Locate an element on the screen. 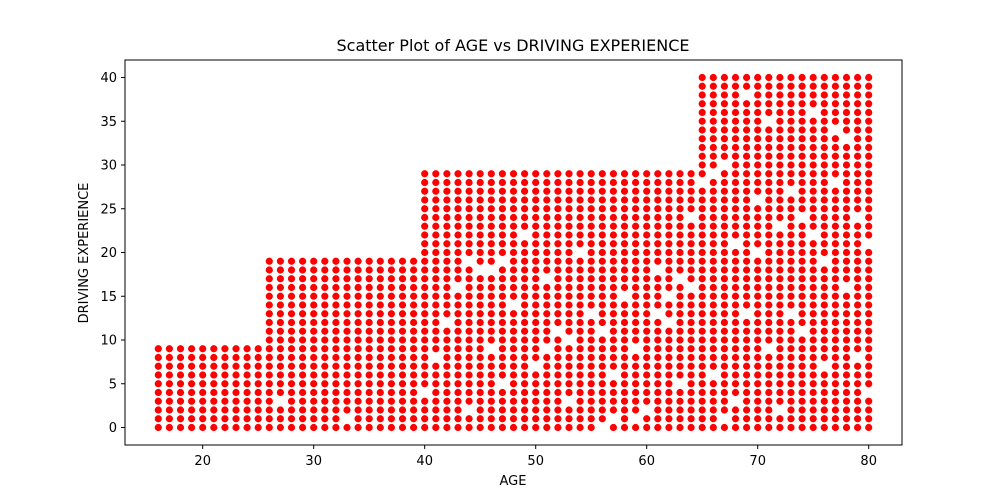 The height and width of the screenshot is (500, 1002). x-tick-label: 60 is located at coordinates (646, 461).